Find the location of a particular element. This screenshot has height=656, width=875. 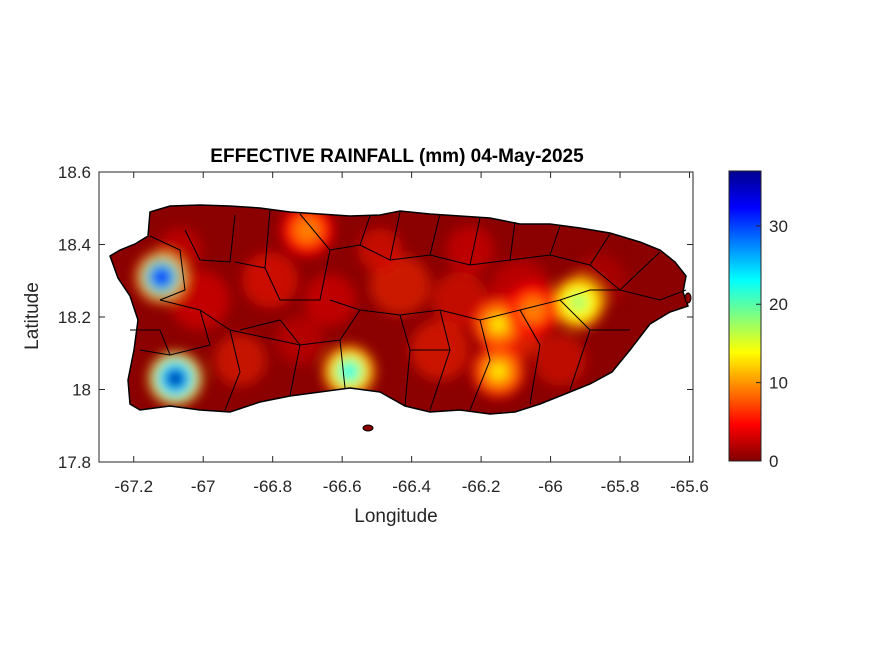

colorbar-ticks: 0 10 20 30 is located at coordinates (772, 344).